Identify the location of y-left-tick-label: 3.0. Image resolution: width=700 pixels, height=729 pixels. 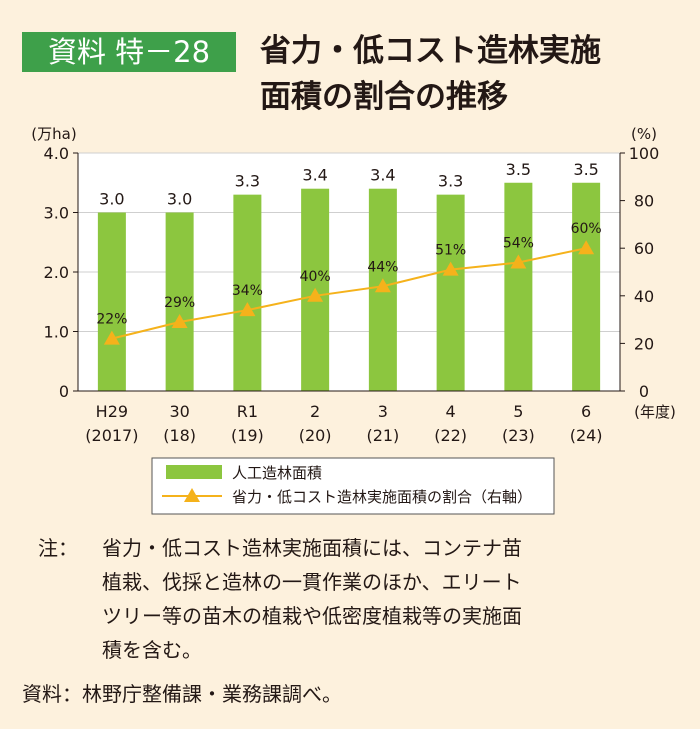
(56, 213).